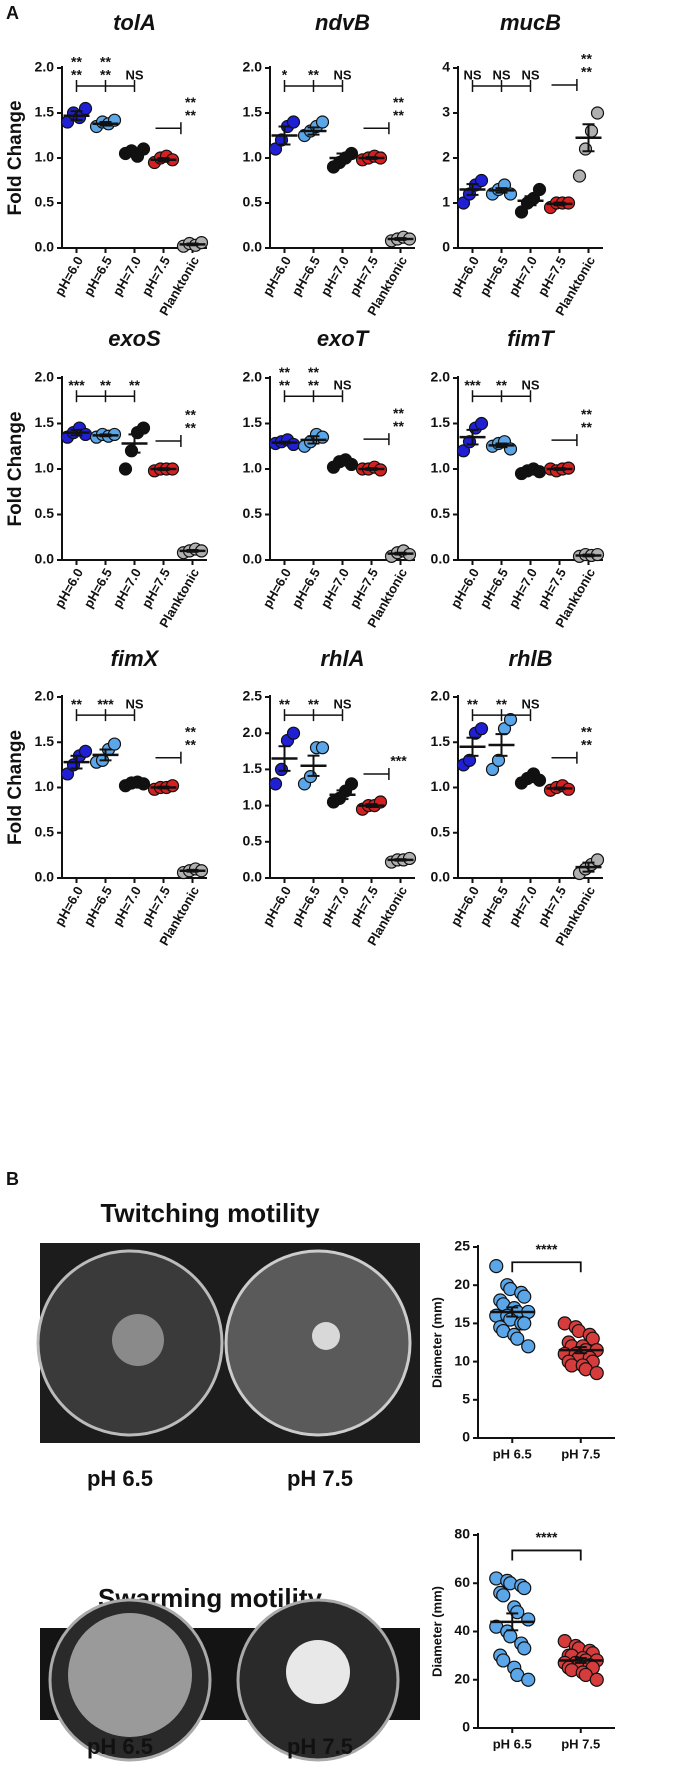  Describe the element at coordinates (343, 338) in the screenshot. I see `chart-title: exoT` at that location.